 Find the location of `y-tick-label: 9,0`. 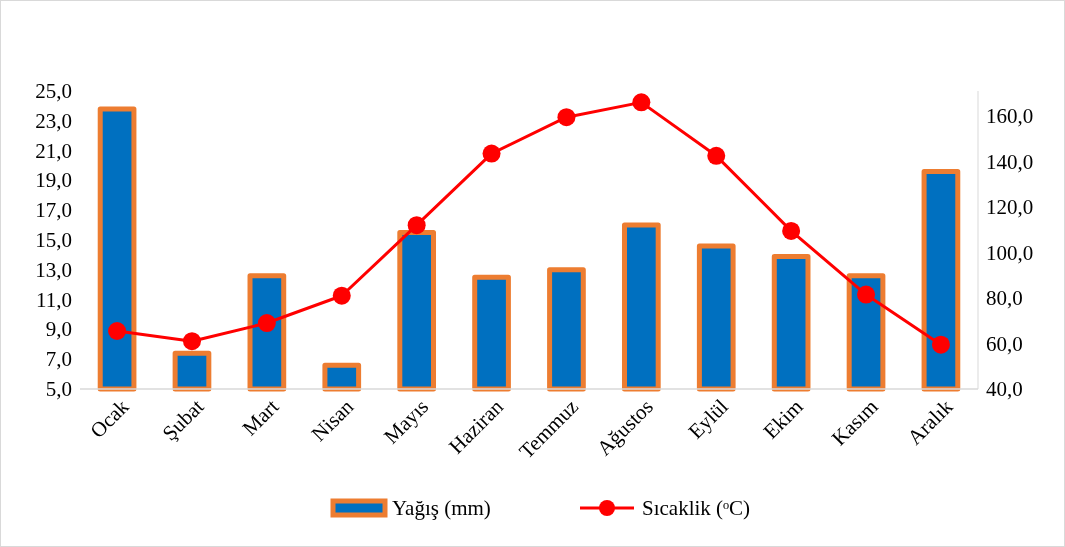

y-tick-label: 9,0 is located at coordinates (58, 329).